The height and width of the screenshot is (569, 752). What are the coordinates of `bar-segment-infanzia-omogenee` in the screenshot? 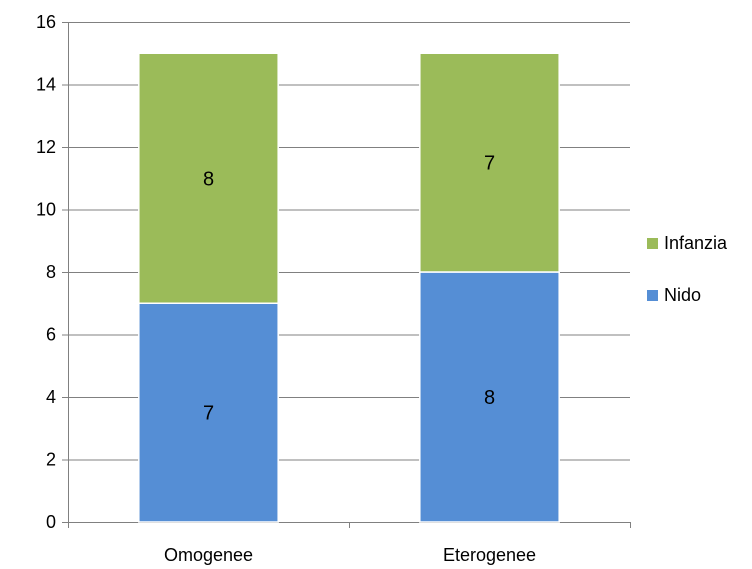 It's located at (208, 178).